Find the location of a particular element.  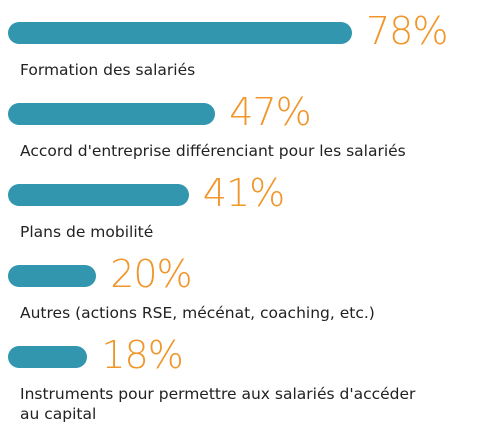

value-label: 20% is located at coordinates (151, 274).